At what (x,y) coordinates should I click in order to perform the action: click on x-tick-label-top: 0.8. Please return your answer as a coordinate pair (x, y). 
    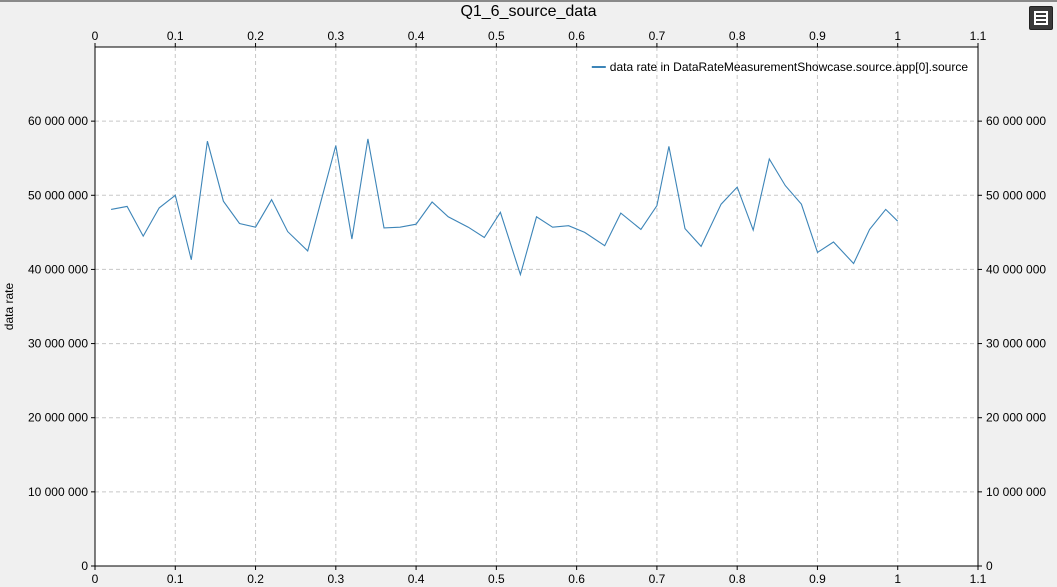
    Looking at the image, I should click on (737, 36).